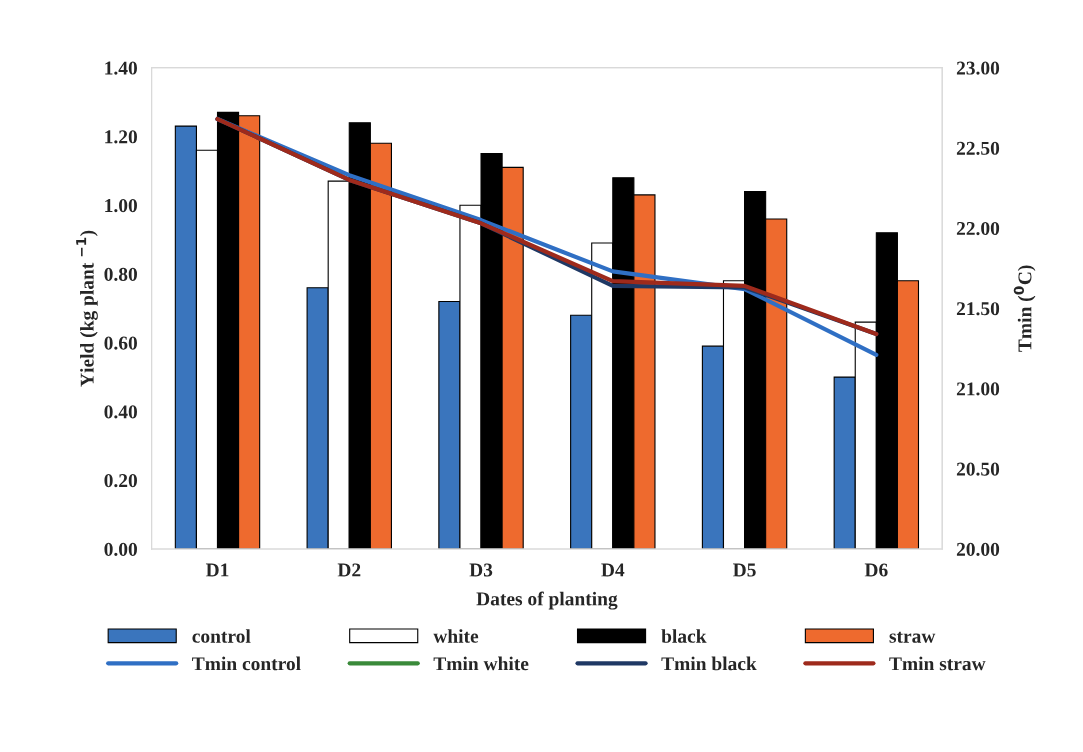 The width and height of the screenshot is (1083, 752). Describe the element at coordinates (120, 412) in the screenshot. I see `y-tick-label: 0.40` at that location.